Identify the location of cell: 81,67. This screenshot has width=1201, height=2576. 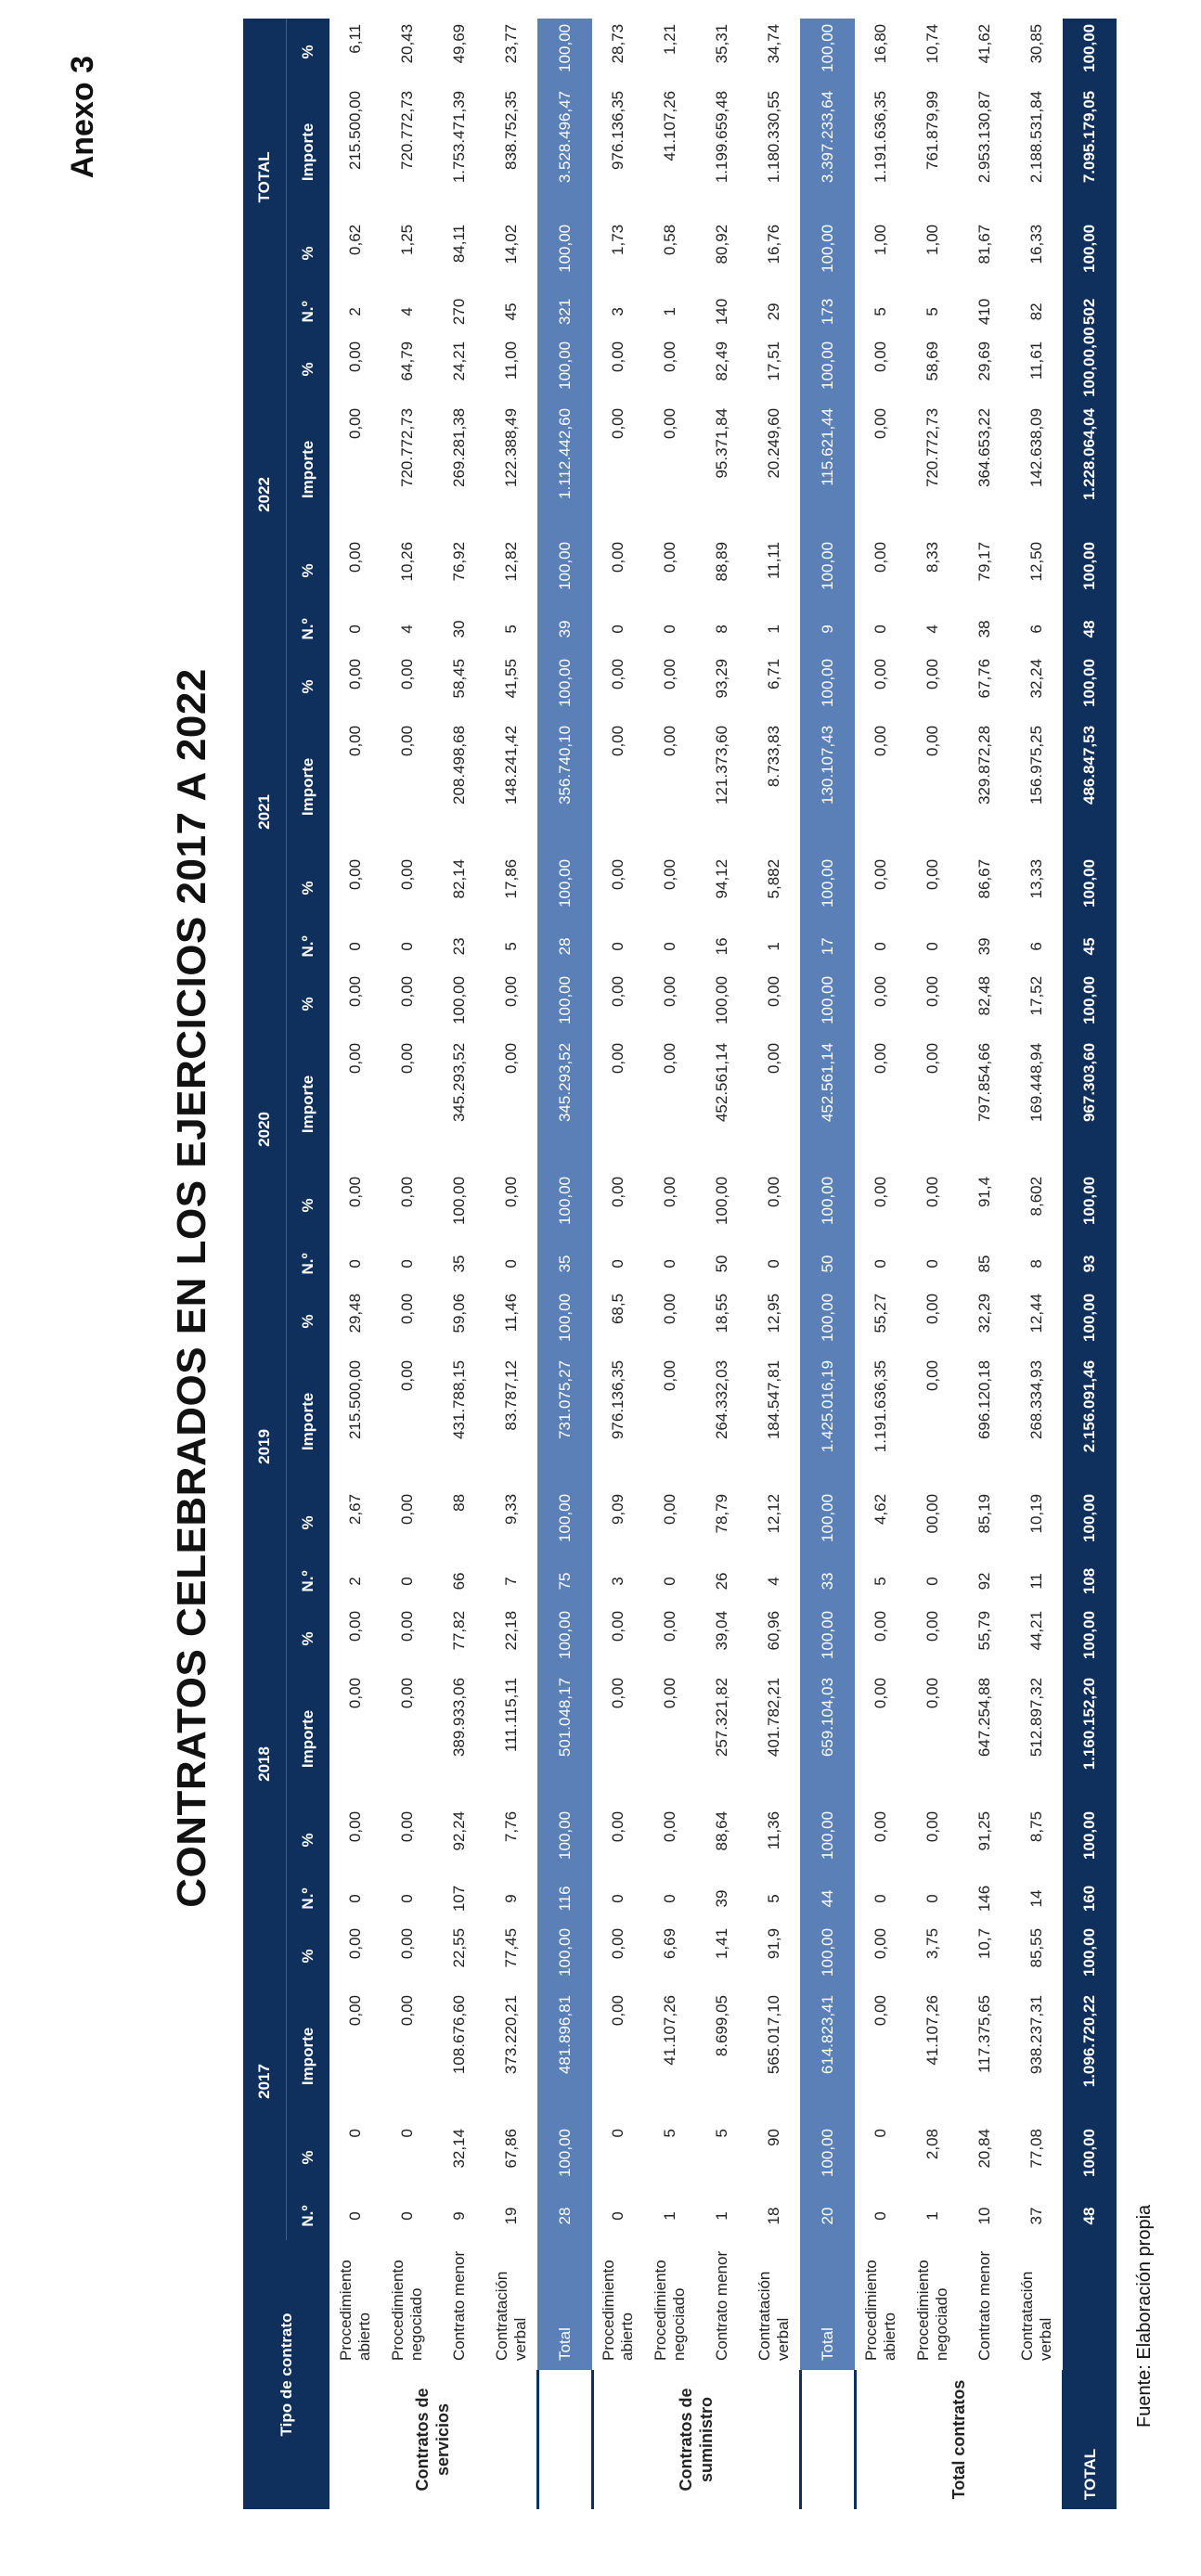
(984, 244).